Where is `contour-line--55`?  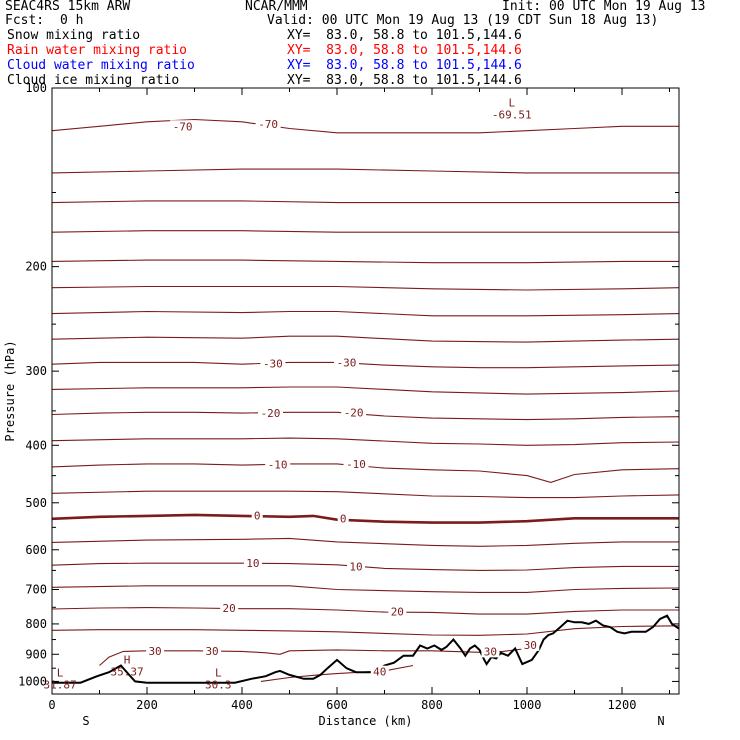
contour-line--55 is located at coordinates (365, 231).